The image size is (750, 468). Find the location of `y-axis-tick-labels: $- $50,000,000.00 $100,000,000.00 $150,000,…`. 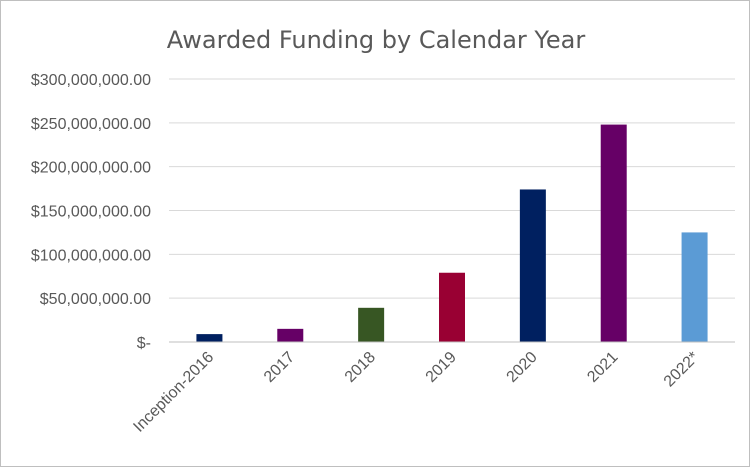

y-axis-tick-labels: $- $50,000,000.00 $100,000,000.00 $150,000,… is located at coordinates (91, 212).